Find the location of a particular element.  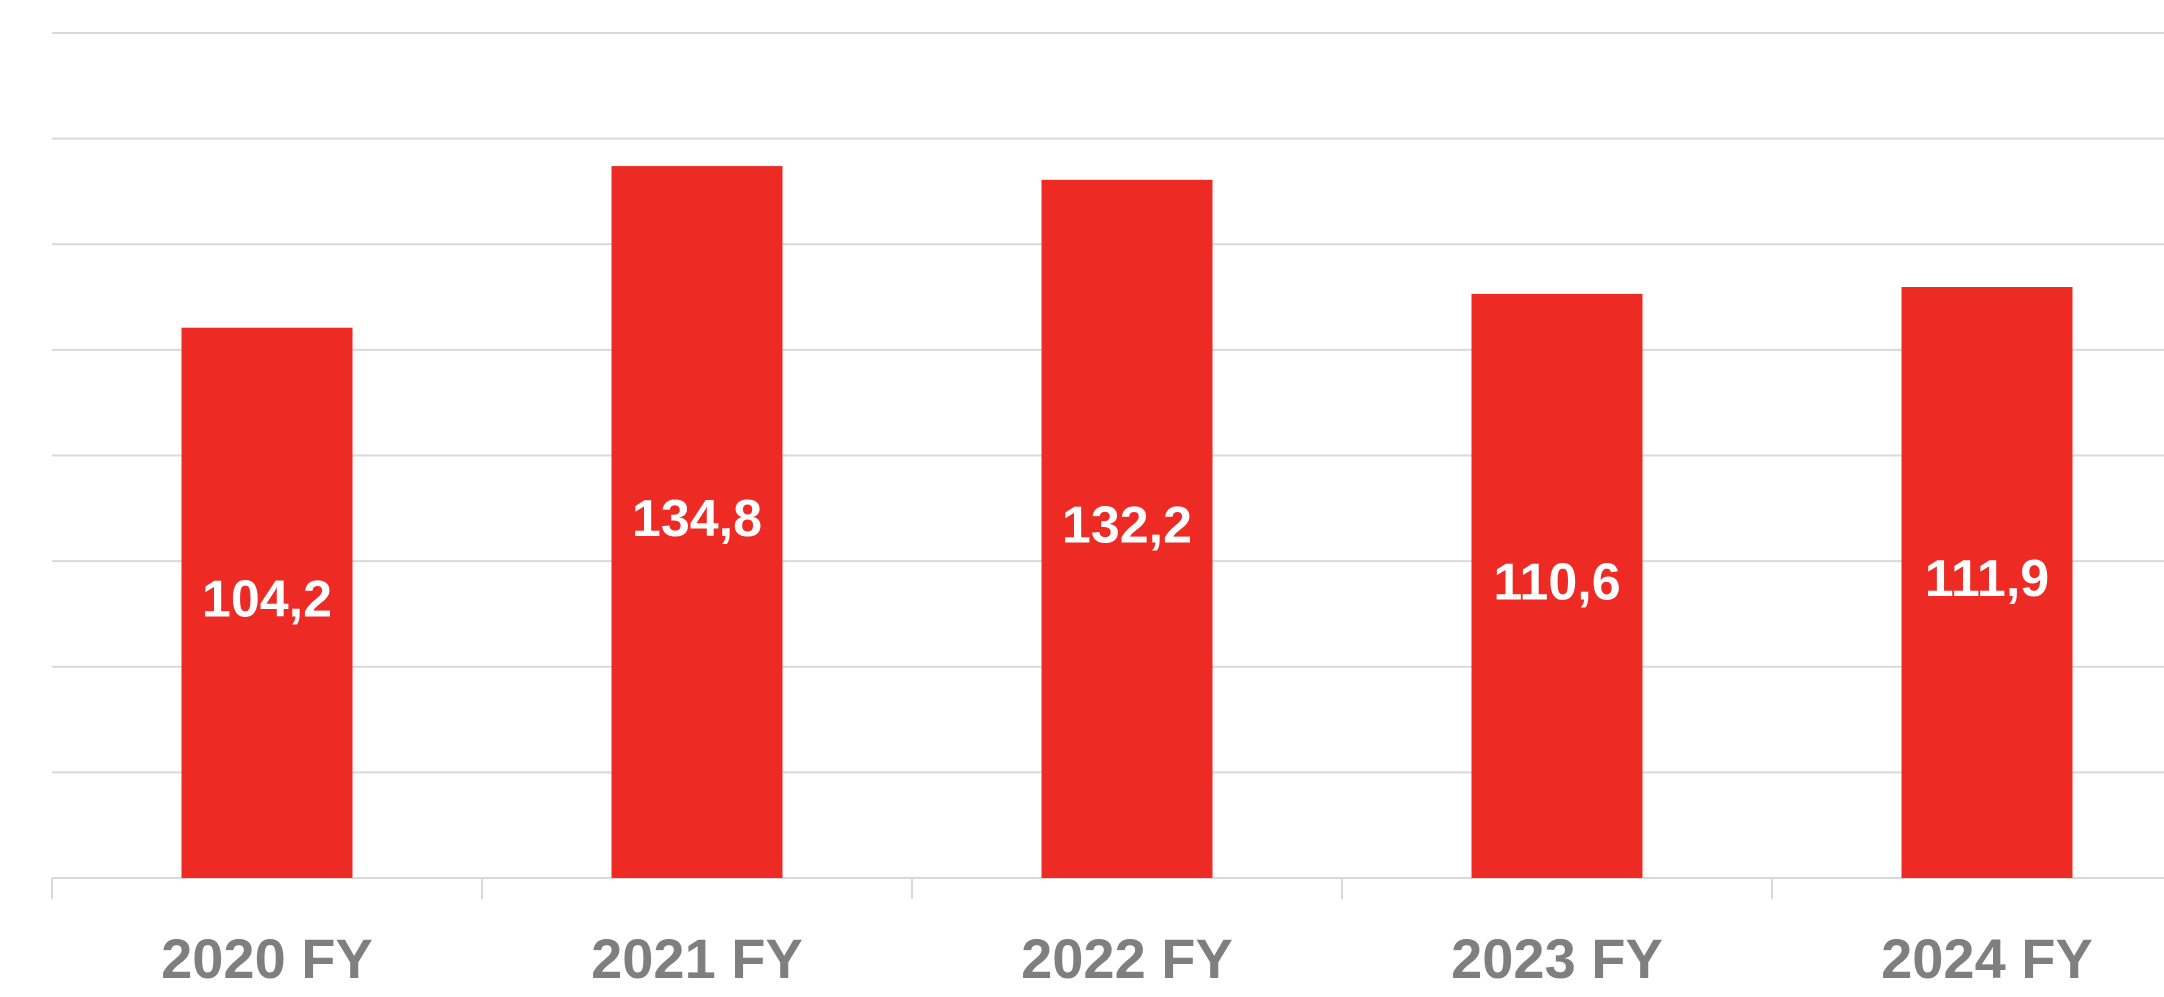

value-label: 111,9 is located at coordinates (1987, 579).